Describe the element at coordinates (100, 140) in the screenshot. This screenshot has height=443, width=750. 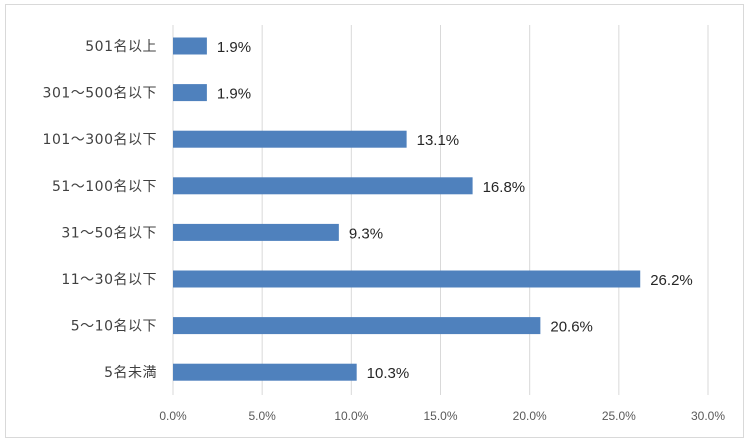
I see `category-label: 101～300名以下` at that location.